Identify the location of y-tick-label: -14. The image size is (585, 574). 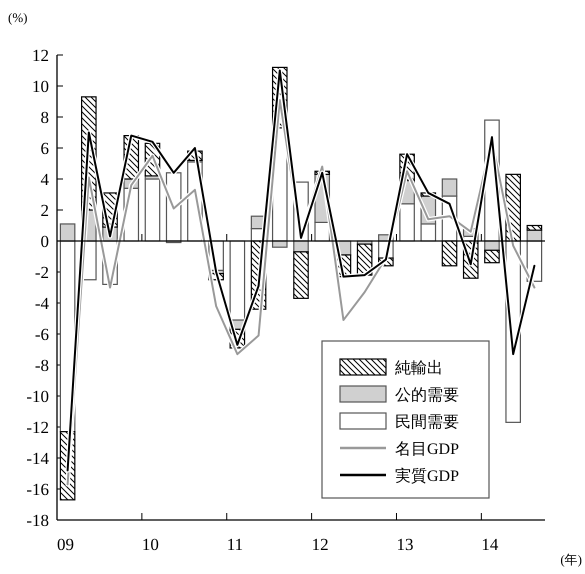
(38, 458).